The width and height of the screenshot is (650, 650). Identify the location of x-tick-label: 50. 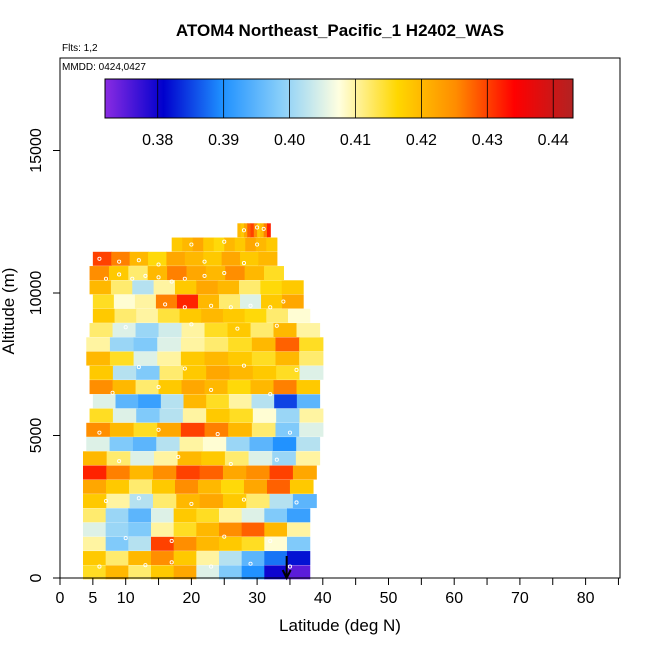
(389, 598).